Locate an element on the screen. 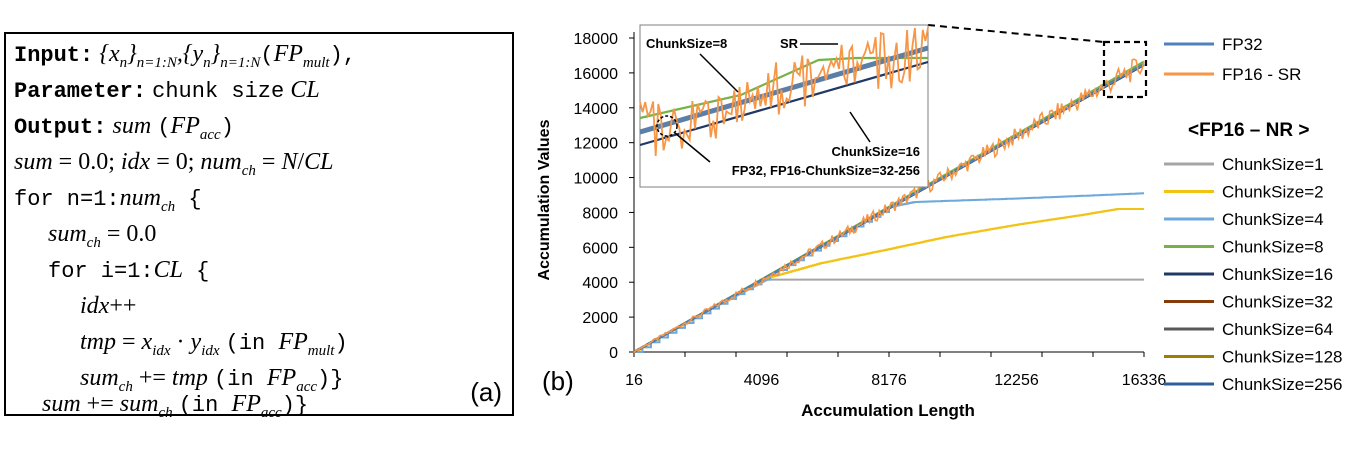  inset-highlight-circle is located at coordinates (667, 126).